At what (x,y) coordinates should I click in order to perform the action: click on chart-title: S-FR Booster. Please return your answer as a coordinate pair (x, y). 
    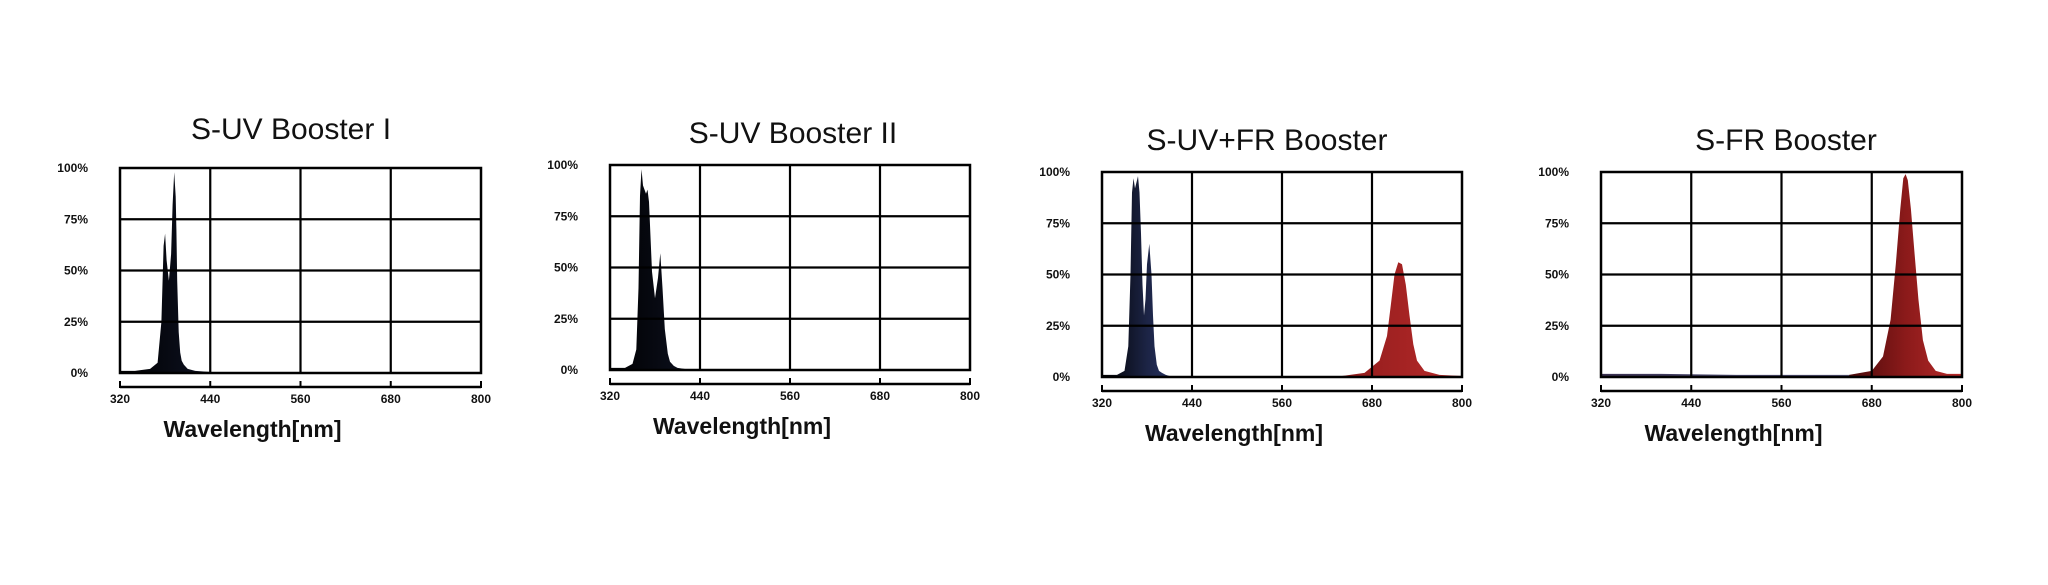
    Looking at the image, I should click on (1786, 140).